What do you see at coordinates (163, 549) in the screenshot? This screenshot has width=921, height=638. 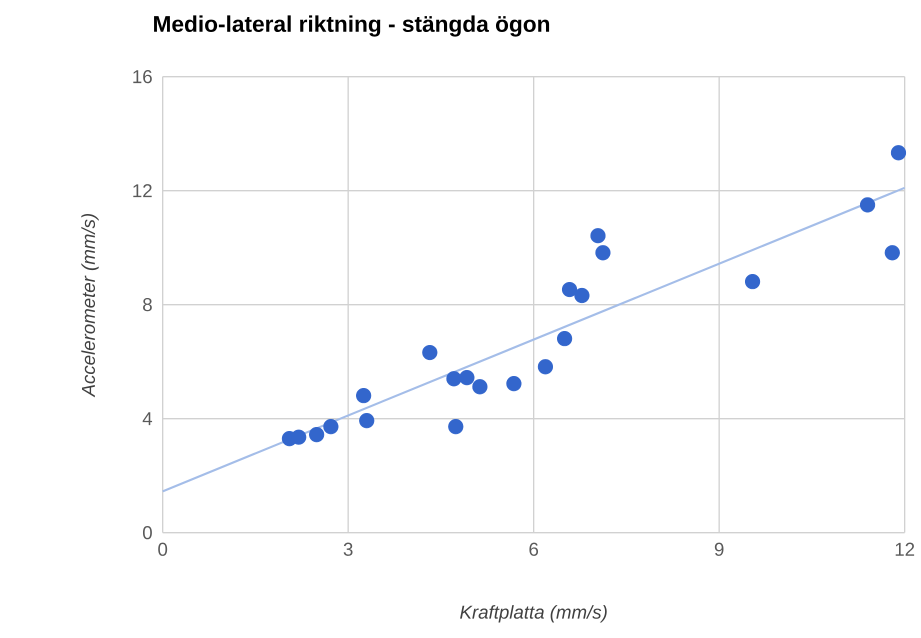 I see `x-tick-label: 0` at bounding box center [163, 549].